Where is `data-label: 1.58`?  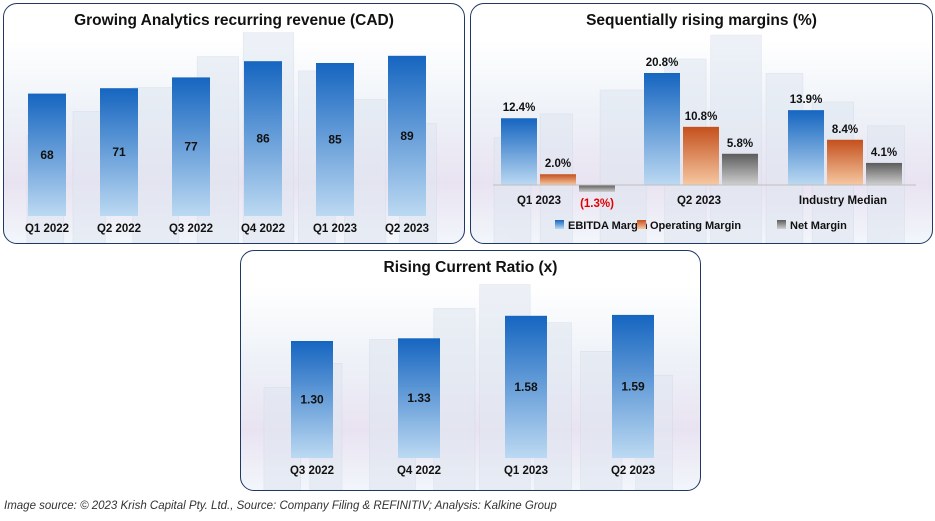
data-label: 1.58 is located at coordinates (526, 387).